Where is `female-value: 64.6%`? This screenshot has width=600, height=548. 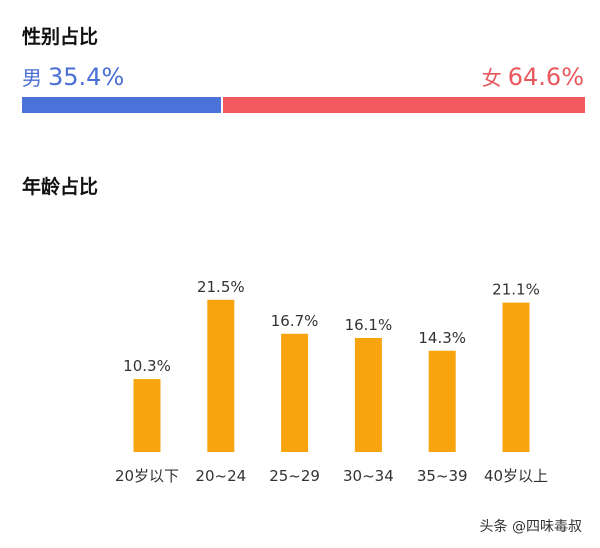
female-value: 64.6% is located at coordinates (545, 77).